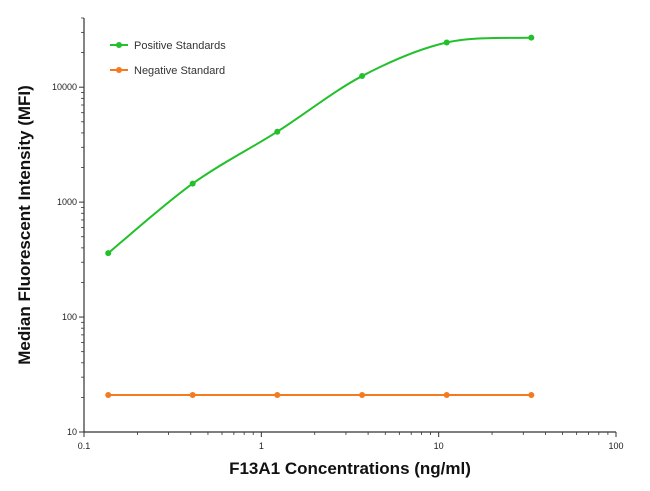  Describe the element at coordinates (615, 446) in the screenshot. I see `x-tick-label: 100` at that location.